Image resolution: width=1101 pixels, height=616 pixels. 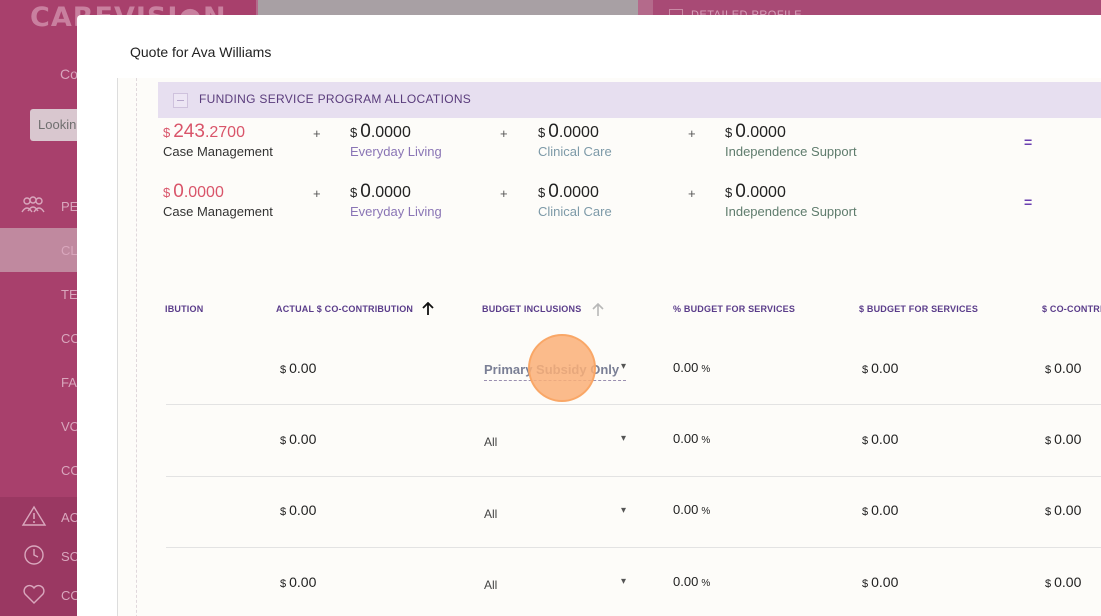 What do you see at coordinates (70, 517) in the screenshot?
I see `sidebar-item-label: AC` at bounding box center [70, 517].